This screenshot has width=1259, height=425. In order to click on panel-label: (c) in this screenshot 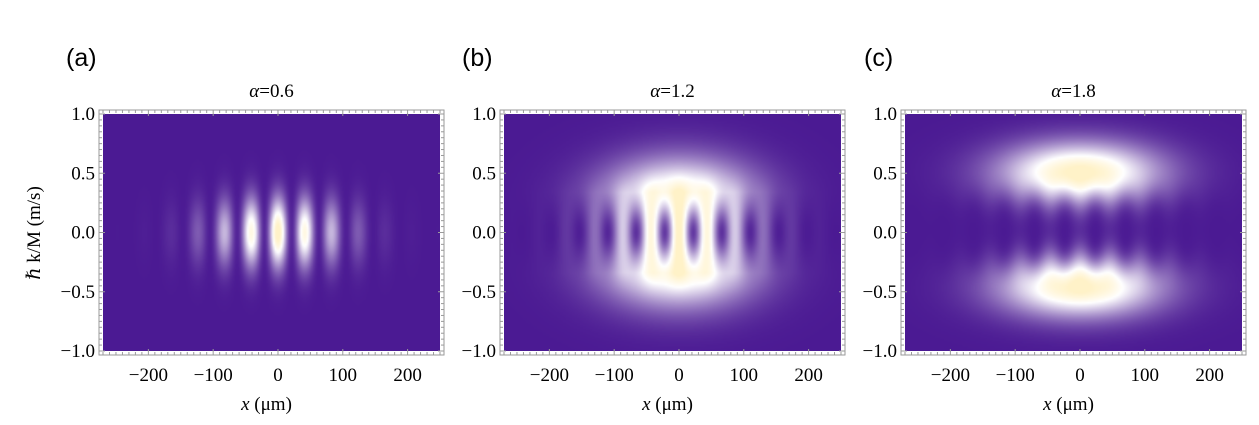, I will do `click(878, 58)`.